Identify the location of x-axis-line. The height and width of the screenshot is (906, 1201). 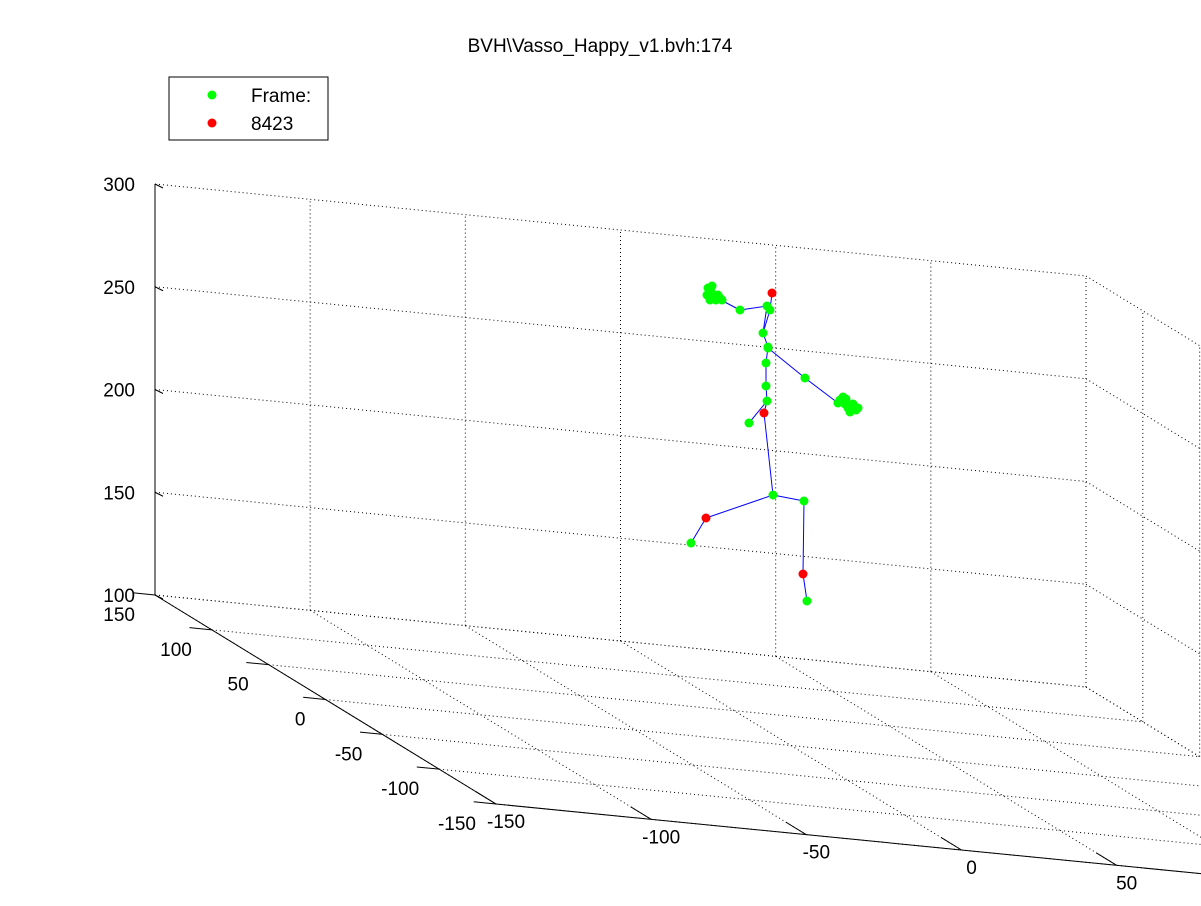
(848, 850).